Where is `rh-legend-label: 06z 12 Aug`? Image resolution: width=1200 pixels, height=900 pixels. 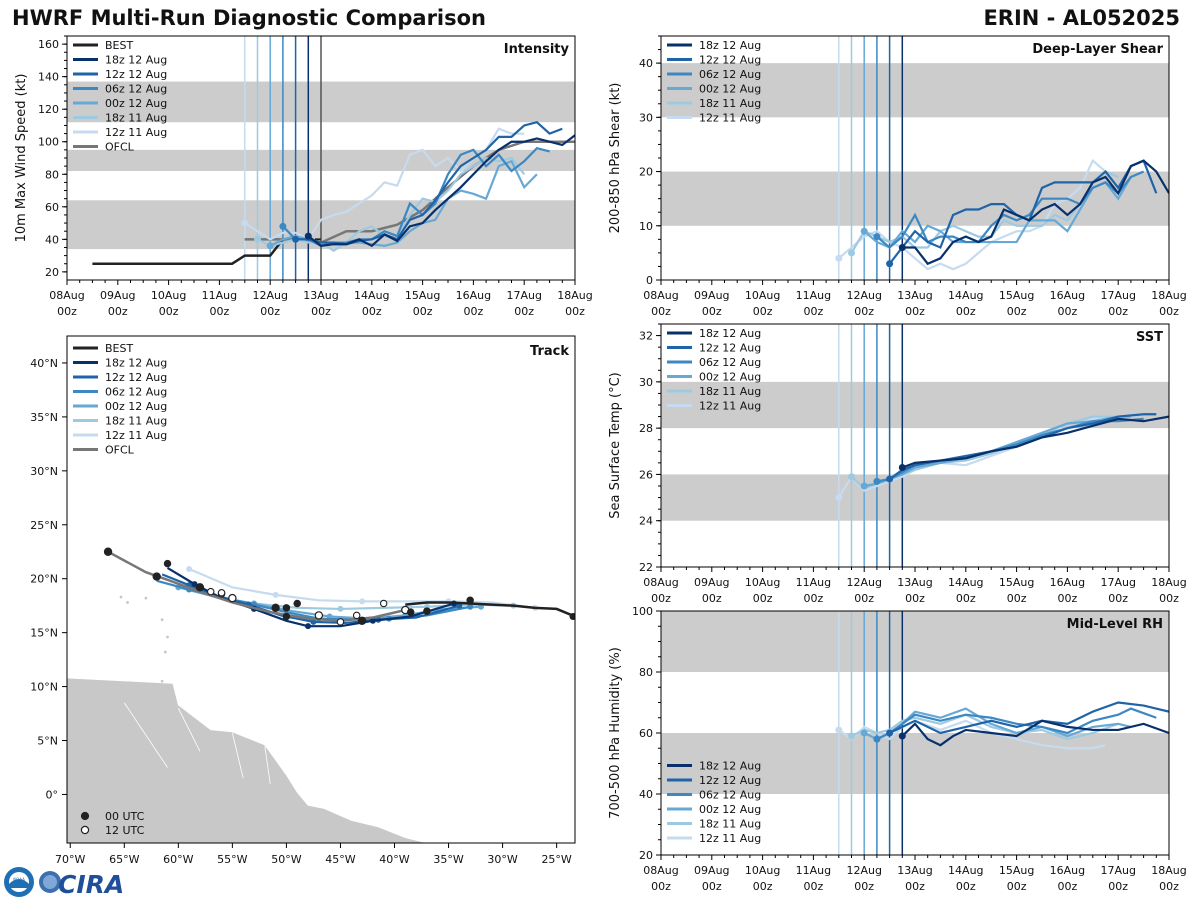 rh-legend-label: 06z 12 Aug is located at coordinates (730, 795).